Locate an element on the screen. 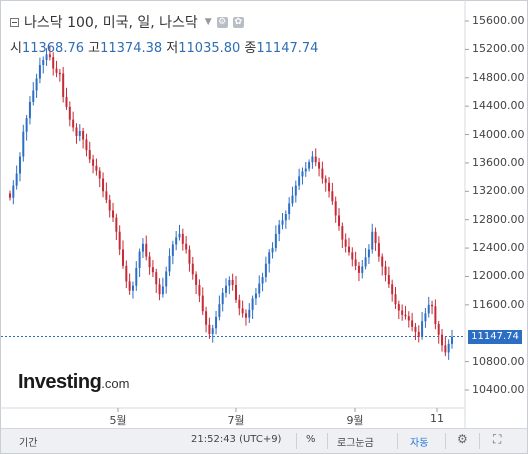  gear-icon: ✿ is located at coordinates (238, 22).